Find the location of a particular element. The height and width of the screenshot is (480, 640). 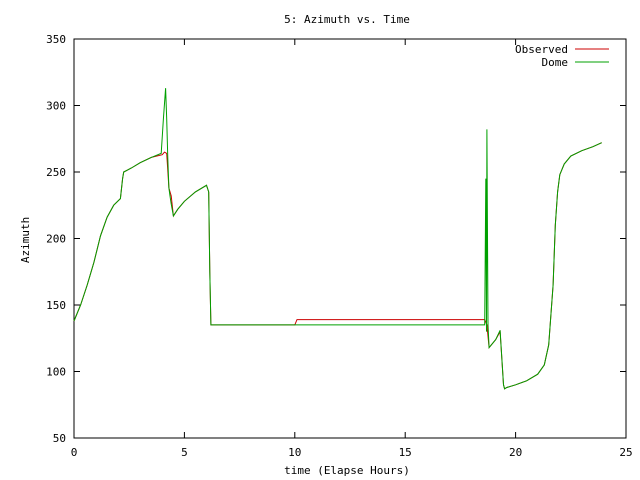

x-axis-label: time (Elapse Hours) is located at coordinates (347, 470).